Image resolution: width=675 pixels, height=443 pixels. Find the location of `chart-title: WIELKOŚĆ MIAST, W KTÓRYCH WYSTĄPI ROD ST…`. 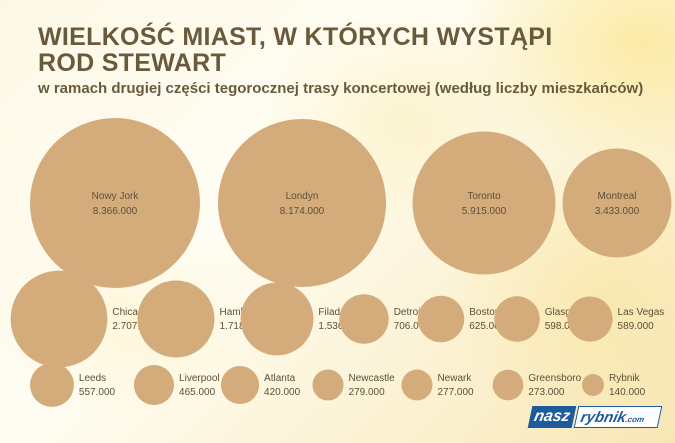

chart-title: WIELKOŚĆ MIAST, W KTÓRYCH WYSTĄPI ROD ST… is located at coordinates (295, 50).